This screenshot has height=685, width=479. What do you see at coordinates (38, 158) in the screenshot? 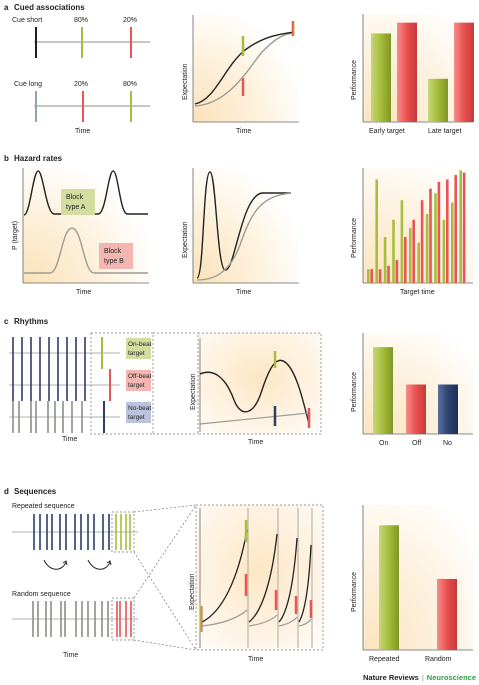
I see `section-title-b: Hazard rates` at bounding box center [38, 158].